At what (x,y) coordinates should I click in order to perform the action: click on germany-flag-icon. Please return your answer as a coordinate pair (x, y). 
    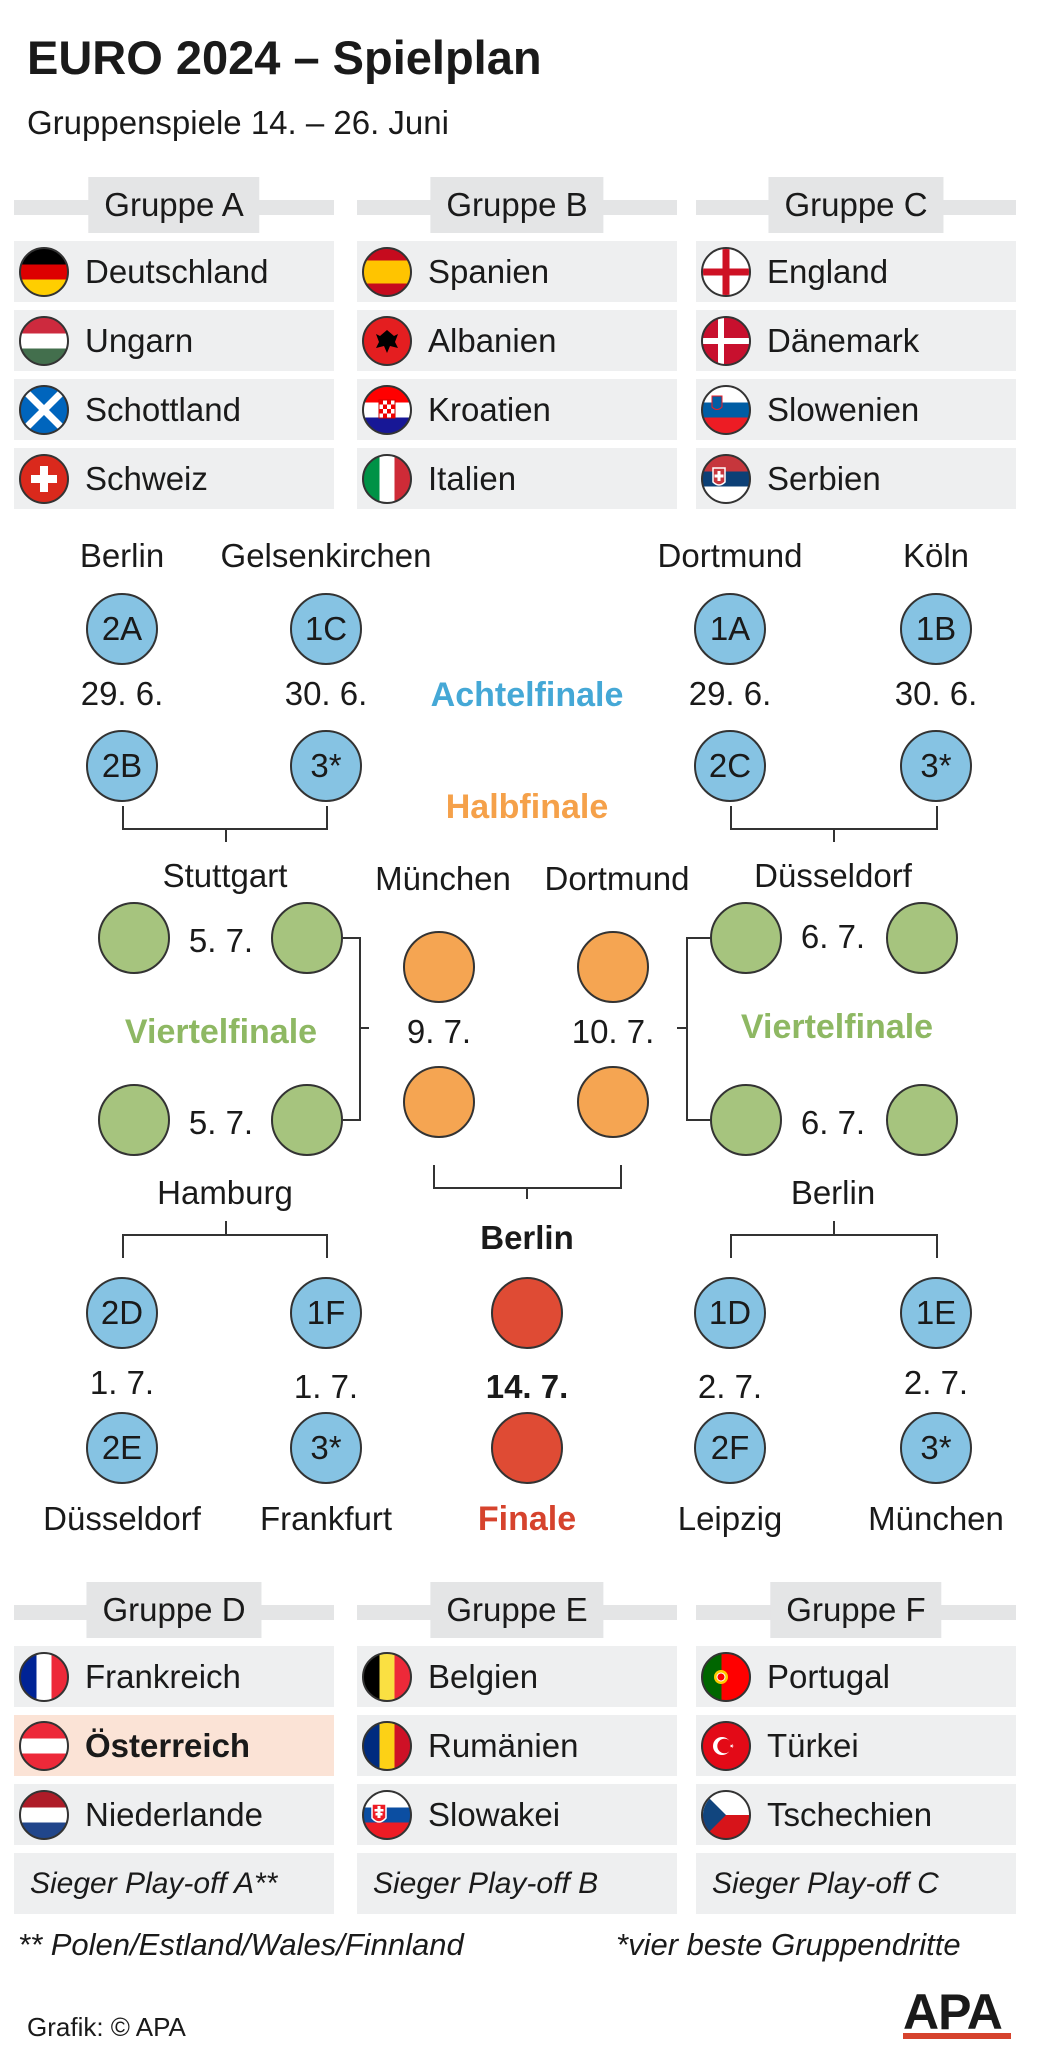
    Looking at the image, I should click on (44, 271).